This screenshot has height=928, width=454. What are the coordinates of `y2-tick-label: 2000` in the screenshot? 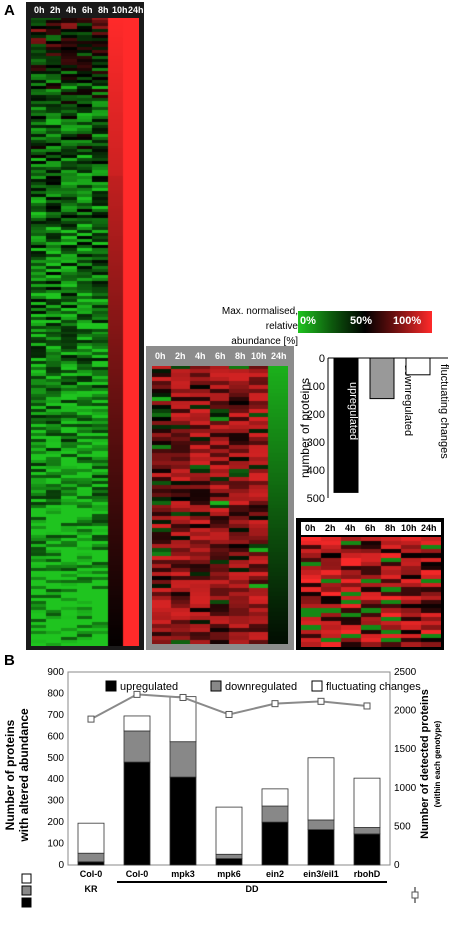 It's located at (405, 711).